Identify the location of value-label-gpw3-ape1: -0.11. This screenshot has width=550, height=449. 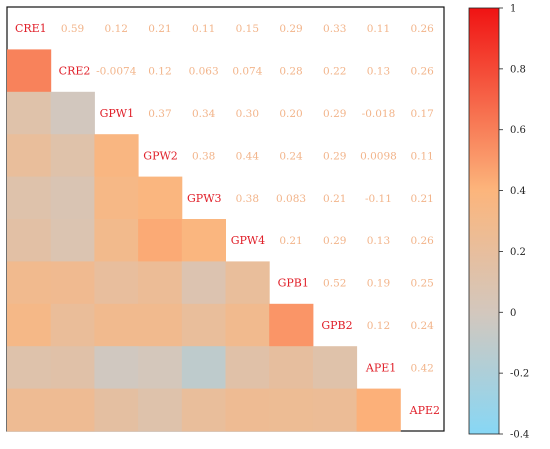
(378, 199).